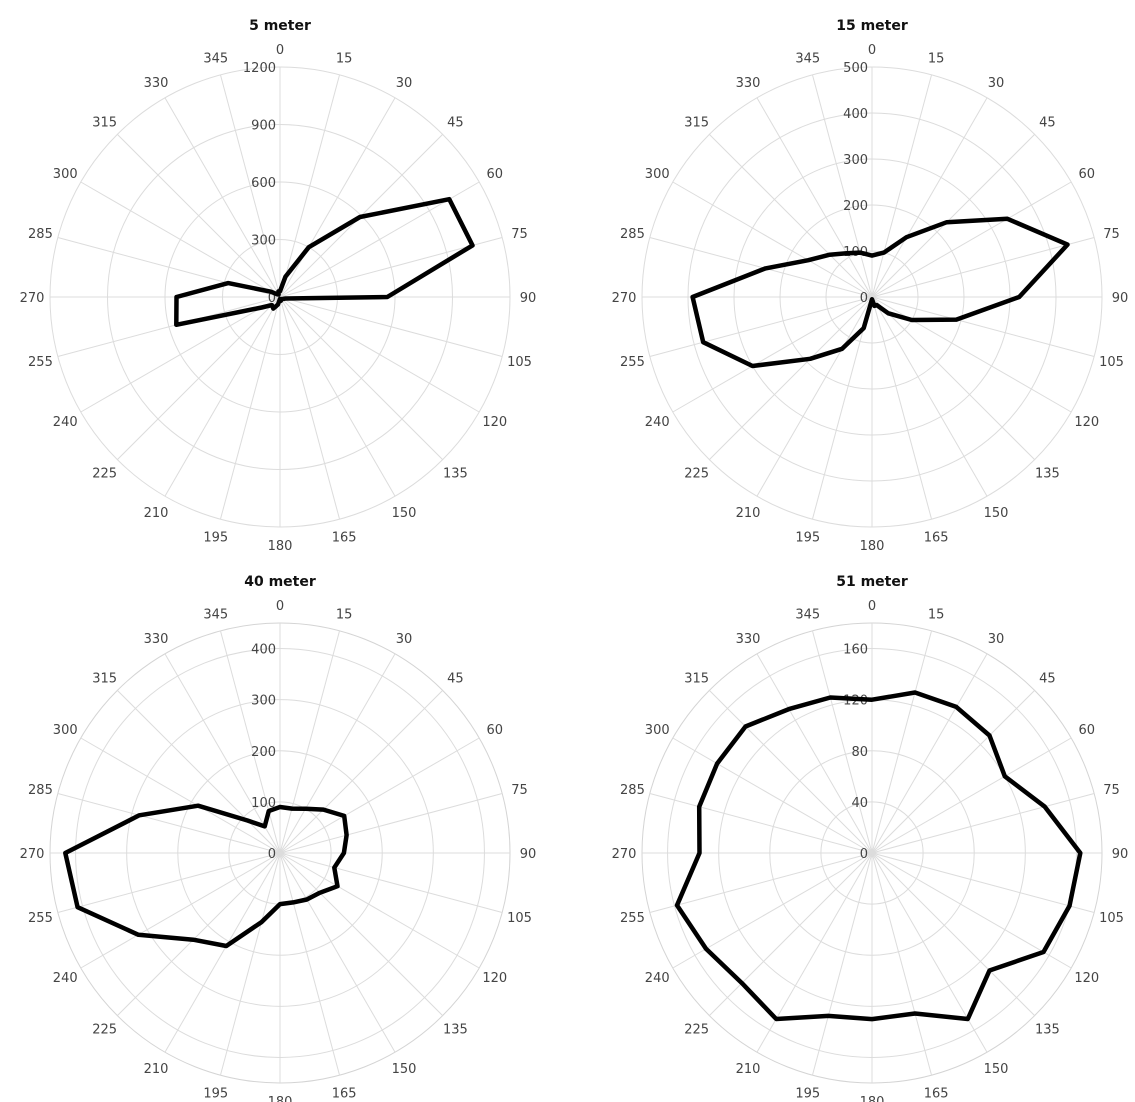  What do you see at coordinates (519, 362) in the screenshot?
I see `angle-label: 105` at bounding box center [519, 362].